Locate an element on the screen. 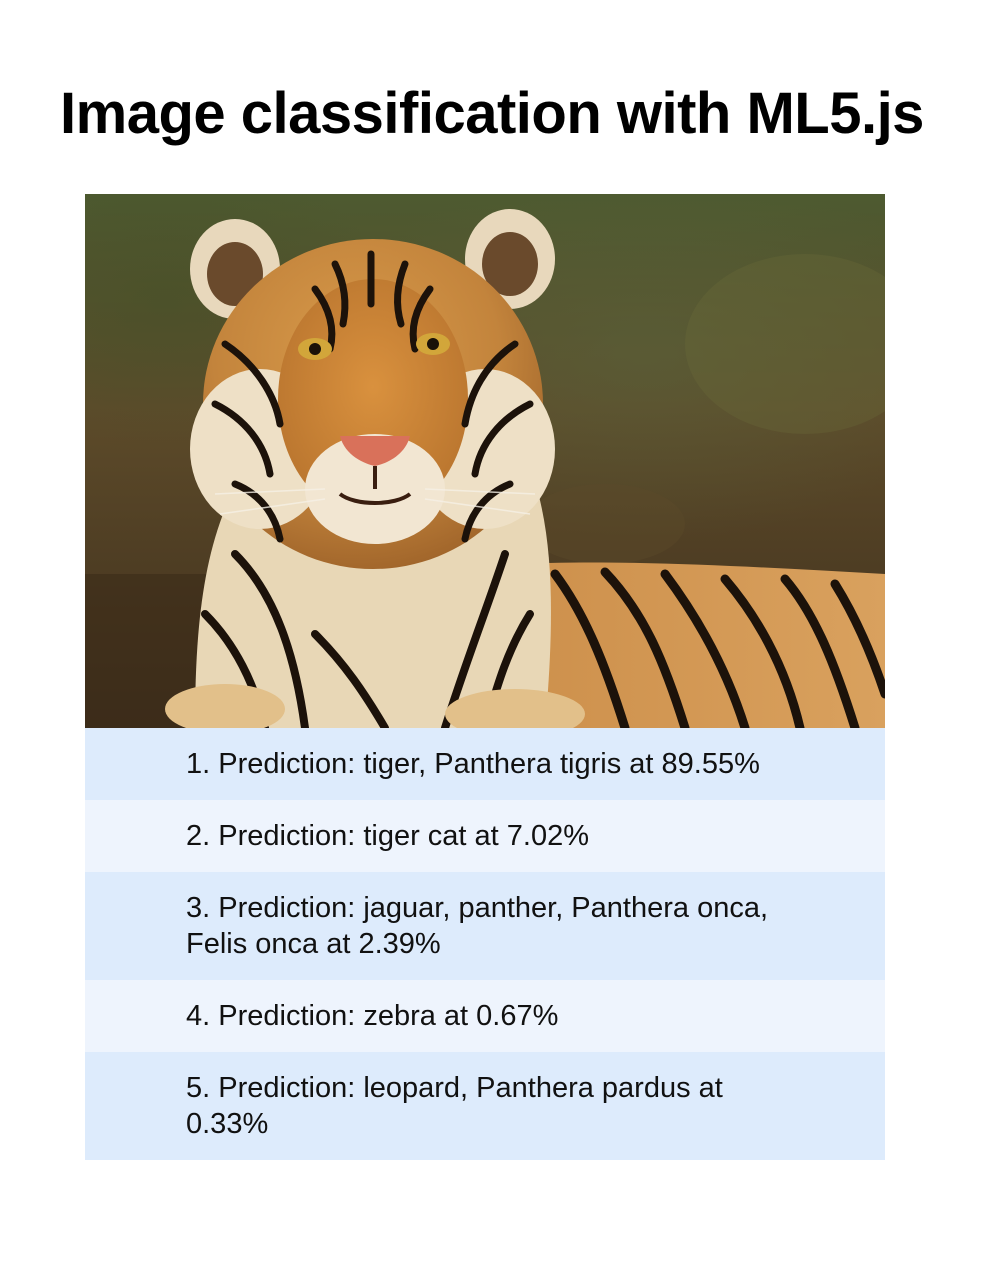  prediction-item: 4. Prediction: zebra at 0.67% is located at coordinates (485, 1016).